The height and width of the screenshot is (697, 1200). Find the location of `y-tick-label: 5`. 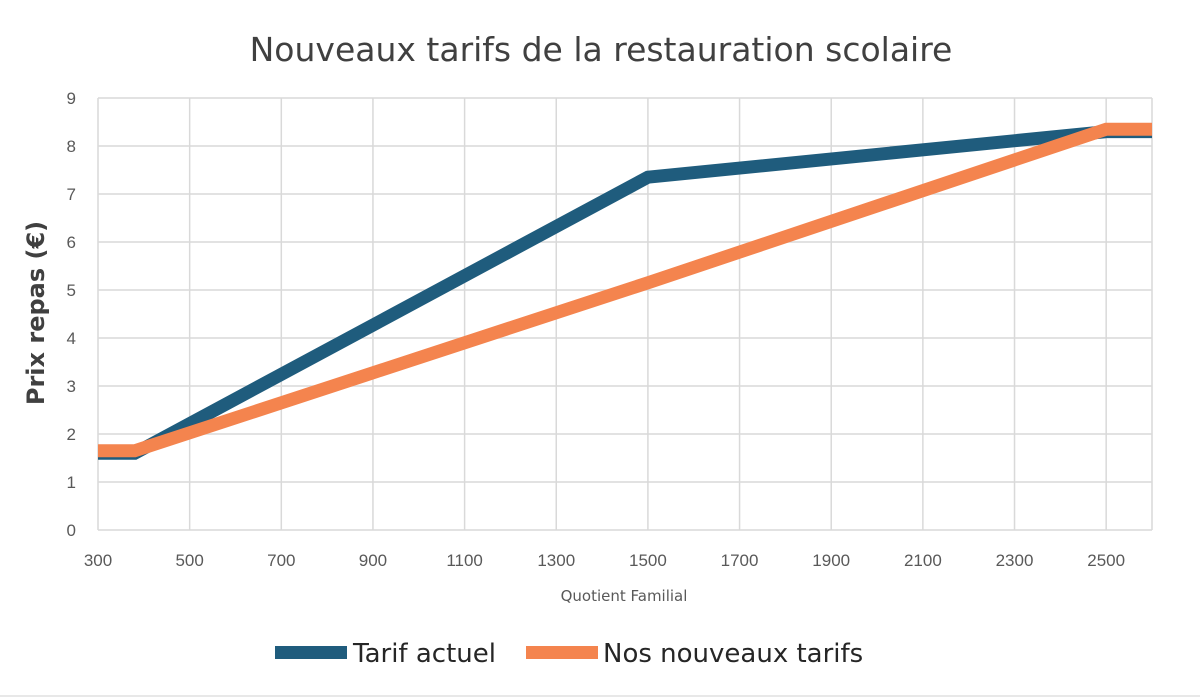

y-tick-label: 5 is located at coordinates (71, 290).